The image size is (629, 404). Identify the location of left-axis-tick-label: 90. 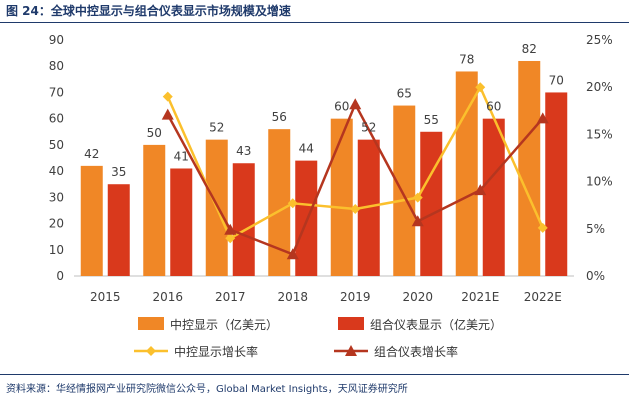
(56, 40).